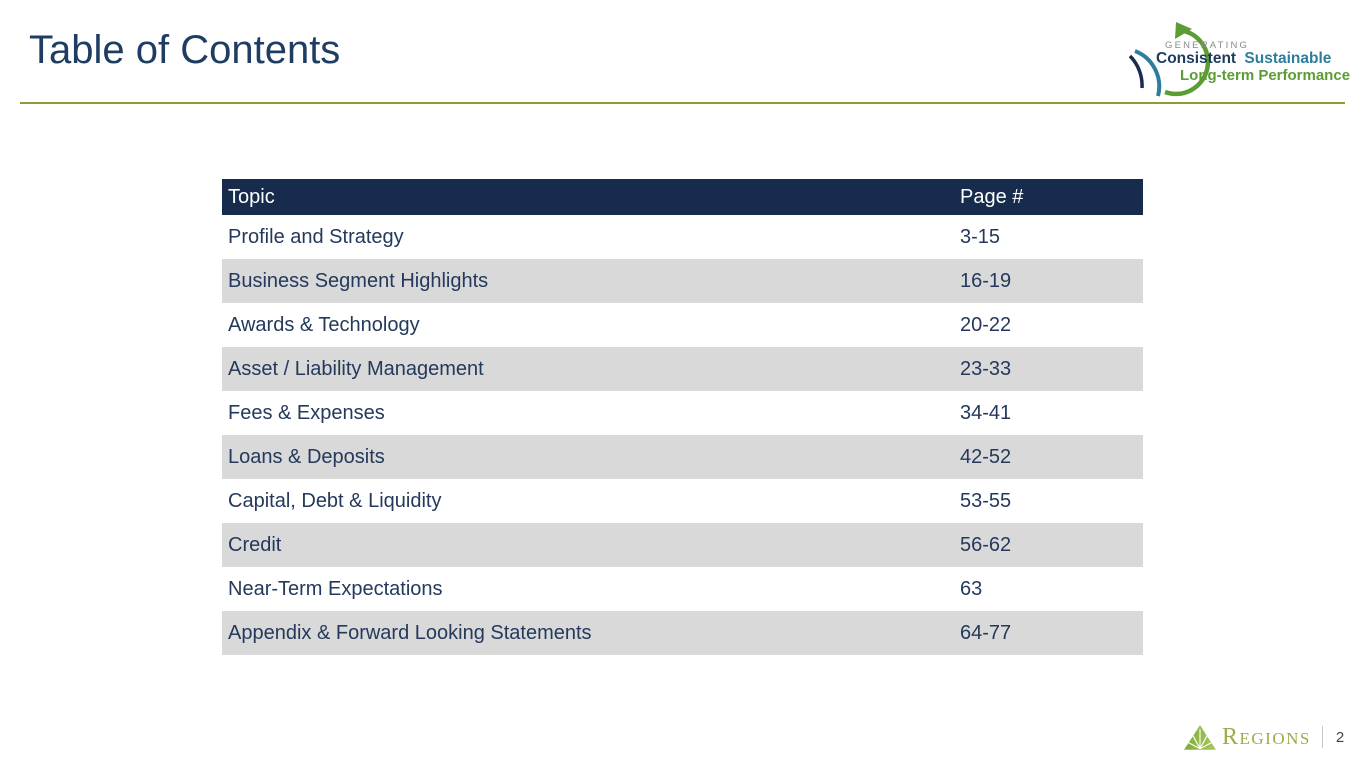 The height and width of the screenshot is (768, 1365). I want to click on pages-cell: 3-15, so click(980, 236).